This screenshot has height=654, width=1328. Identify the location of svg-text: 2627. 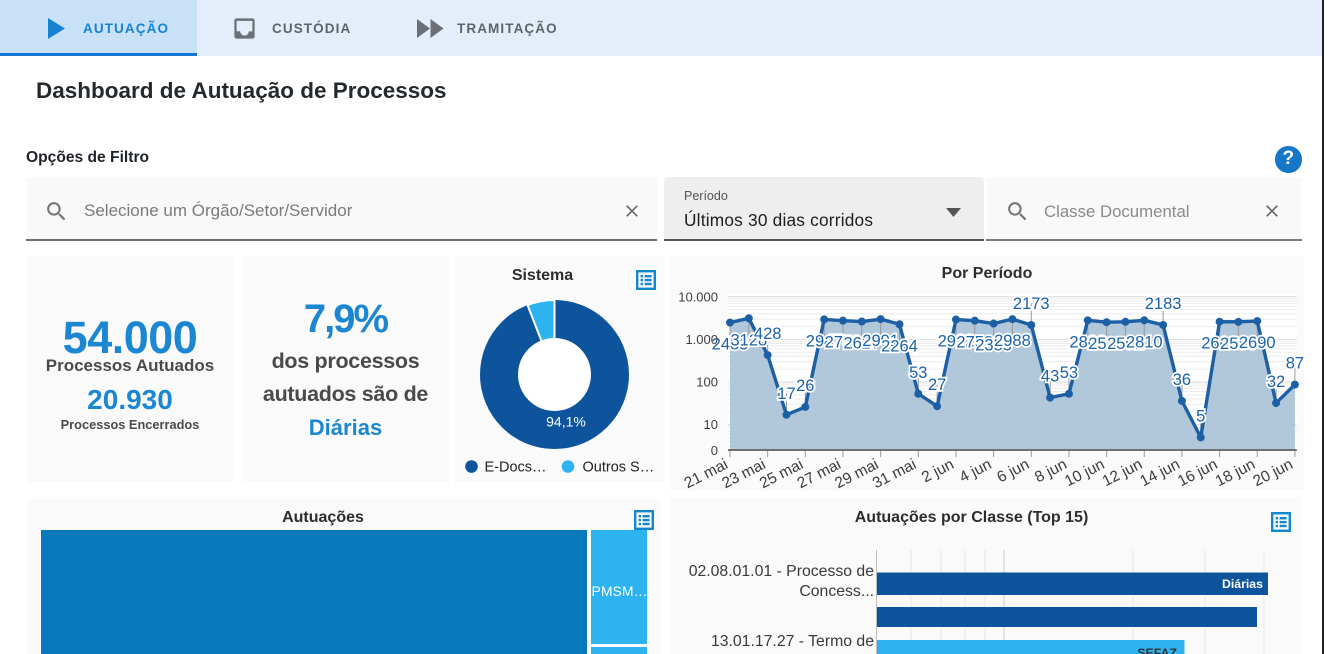
(861, 344).